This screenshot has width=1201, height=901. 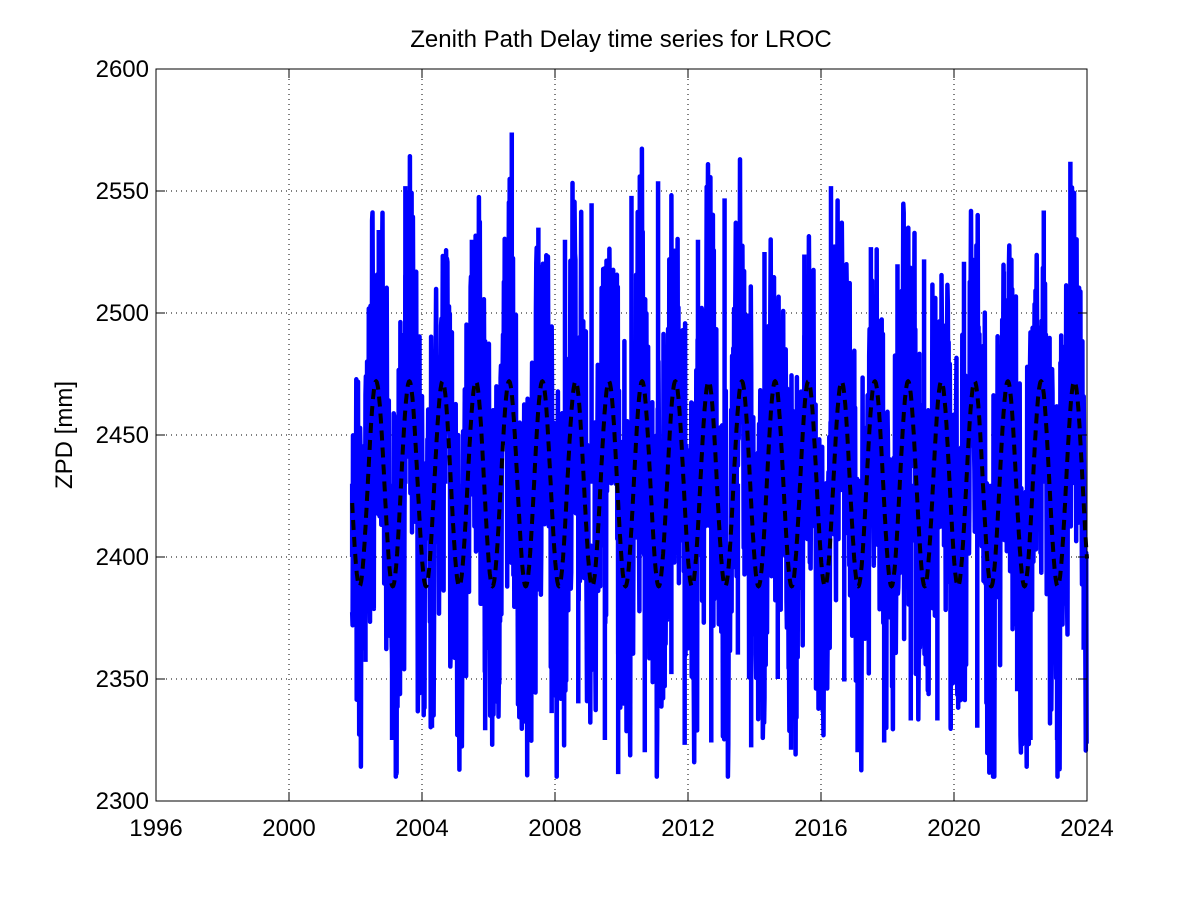 What do you see at coordinates (820, 828) in the screenshot?
I see `x-tick-label: 2016` at bounding box center [820, 828].